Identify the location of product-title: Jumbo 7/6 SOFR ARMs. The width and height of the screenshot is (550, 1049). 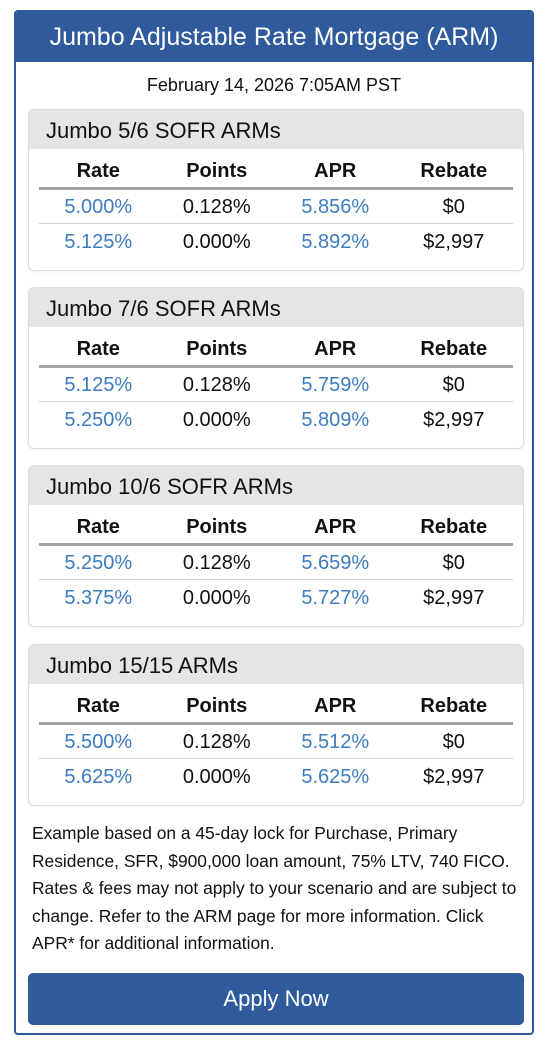
(276, 307).